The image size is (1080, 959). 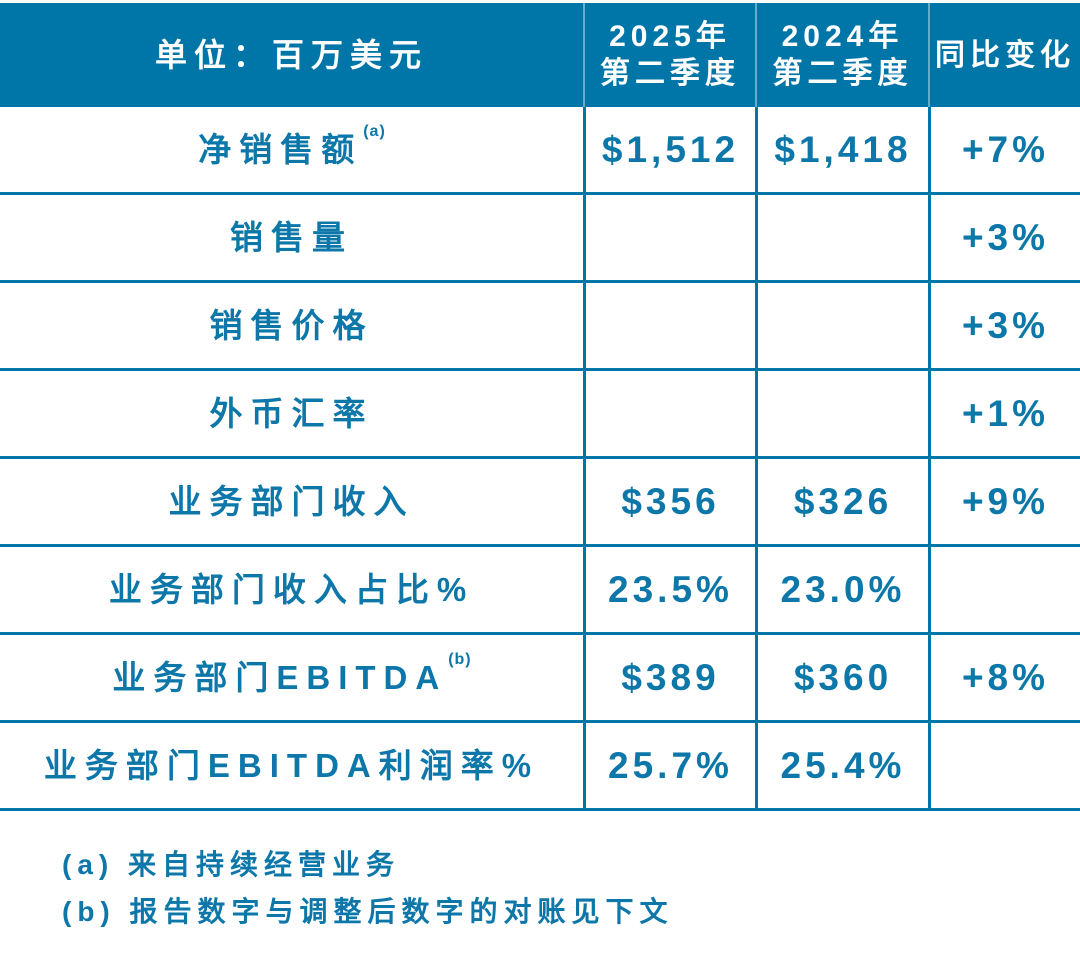 I want to click on row-label: 业务部门EBITDA利润率%, so click(x=291, y=765).